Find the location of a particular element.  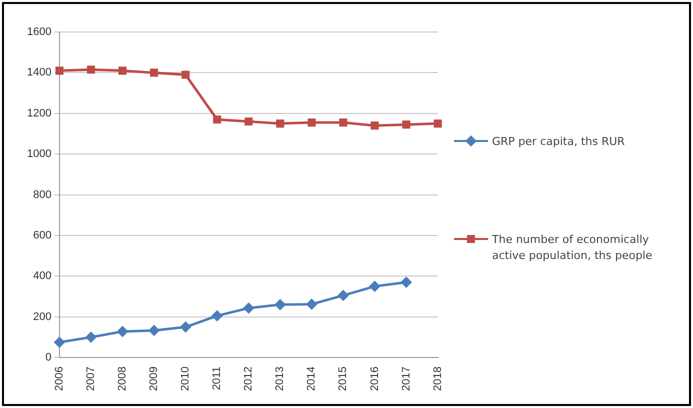

x-tick-label: 2015 is located at coordinates (343, 379).